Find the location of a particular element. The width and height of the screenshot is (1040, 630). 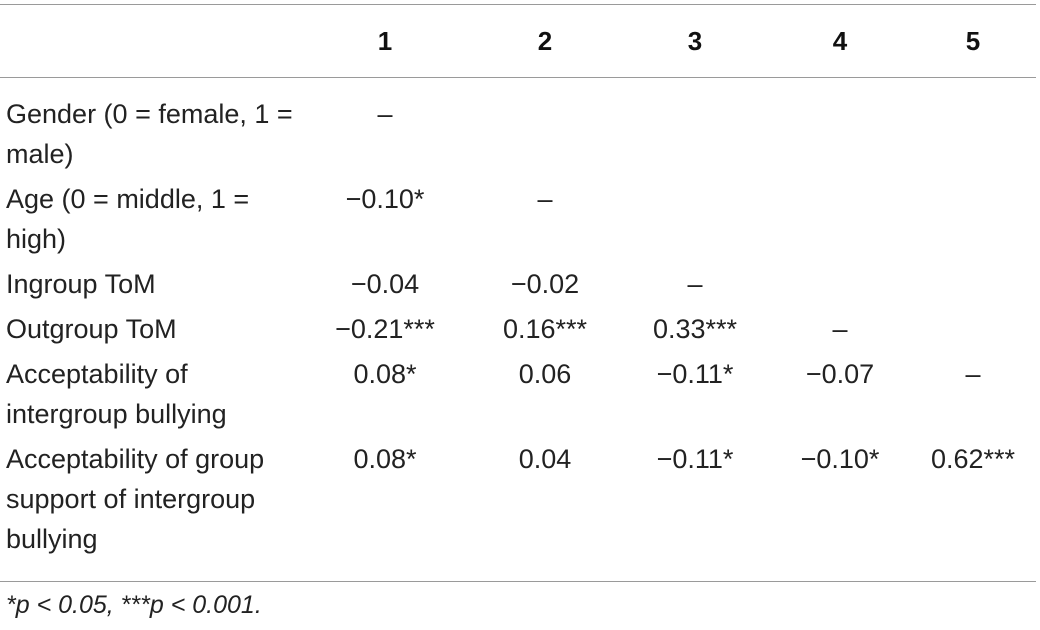

table-row: Outgroup ToM −0.21*** 0.16*** 0.33*** – is located at coordinates (518, 326).